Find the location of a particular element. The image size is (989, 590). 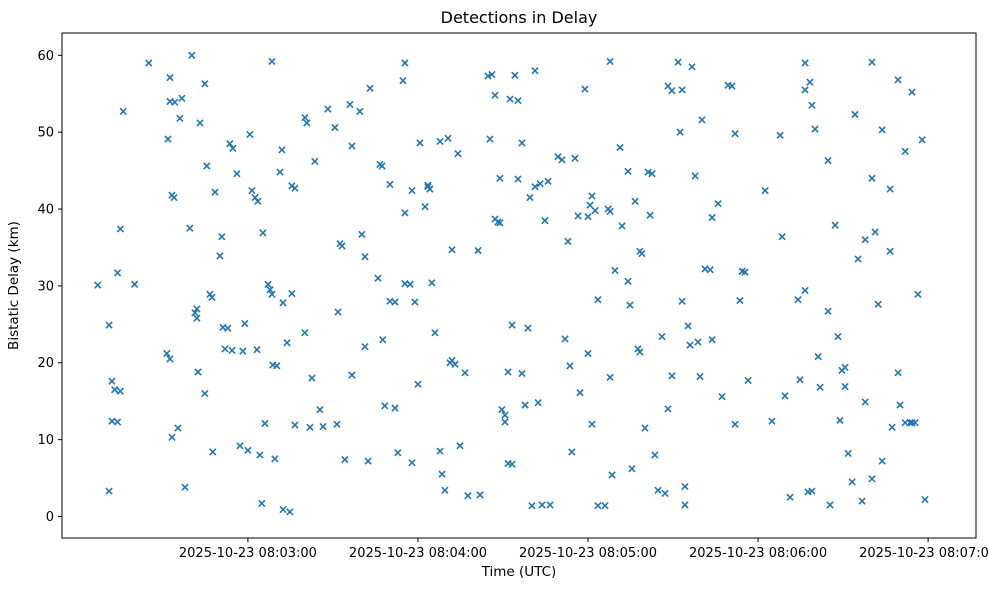

x-tick-label: 2025-10-23 08:04:00 is located at coordinates (418, 553).